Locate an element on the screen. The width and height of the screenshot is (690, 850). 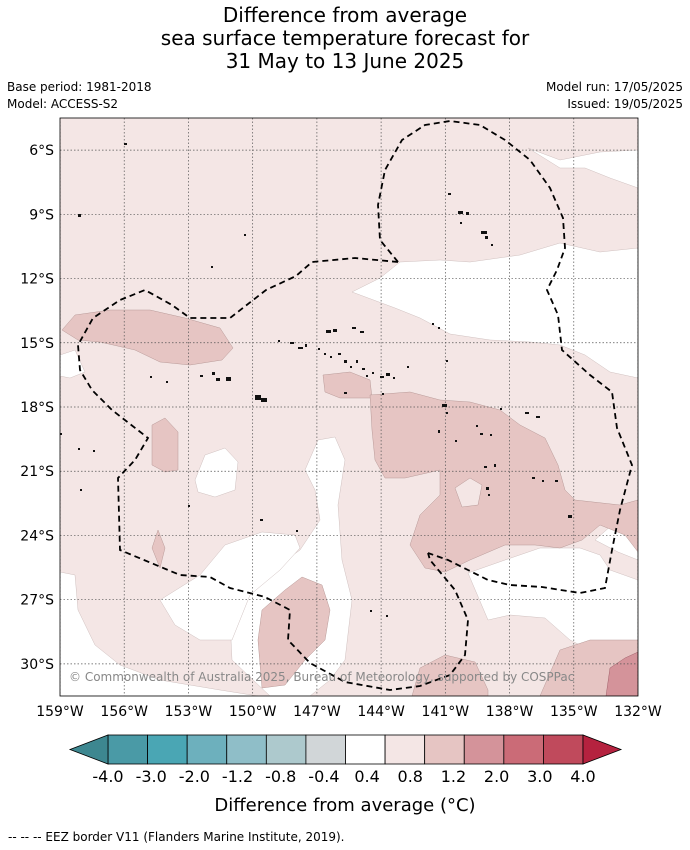
colorbar-over-arrow is located at coordinates (602, 749).